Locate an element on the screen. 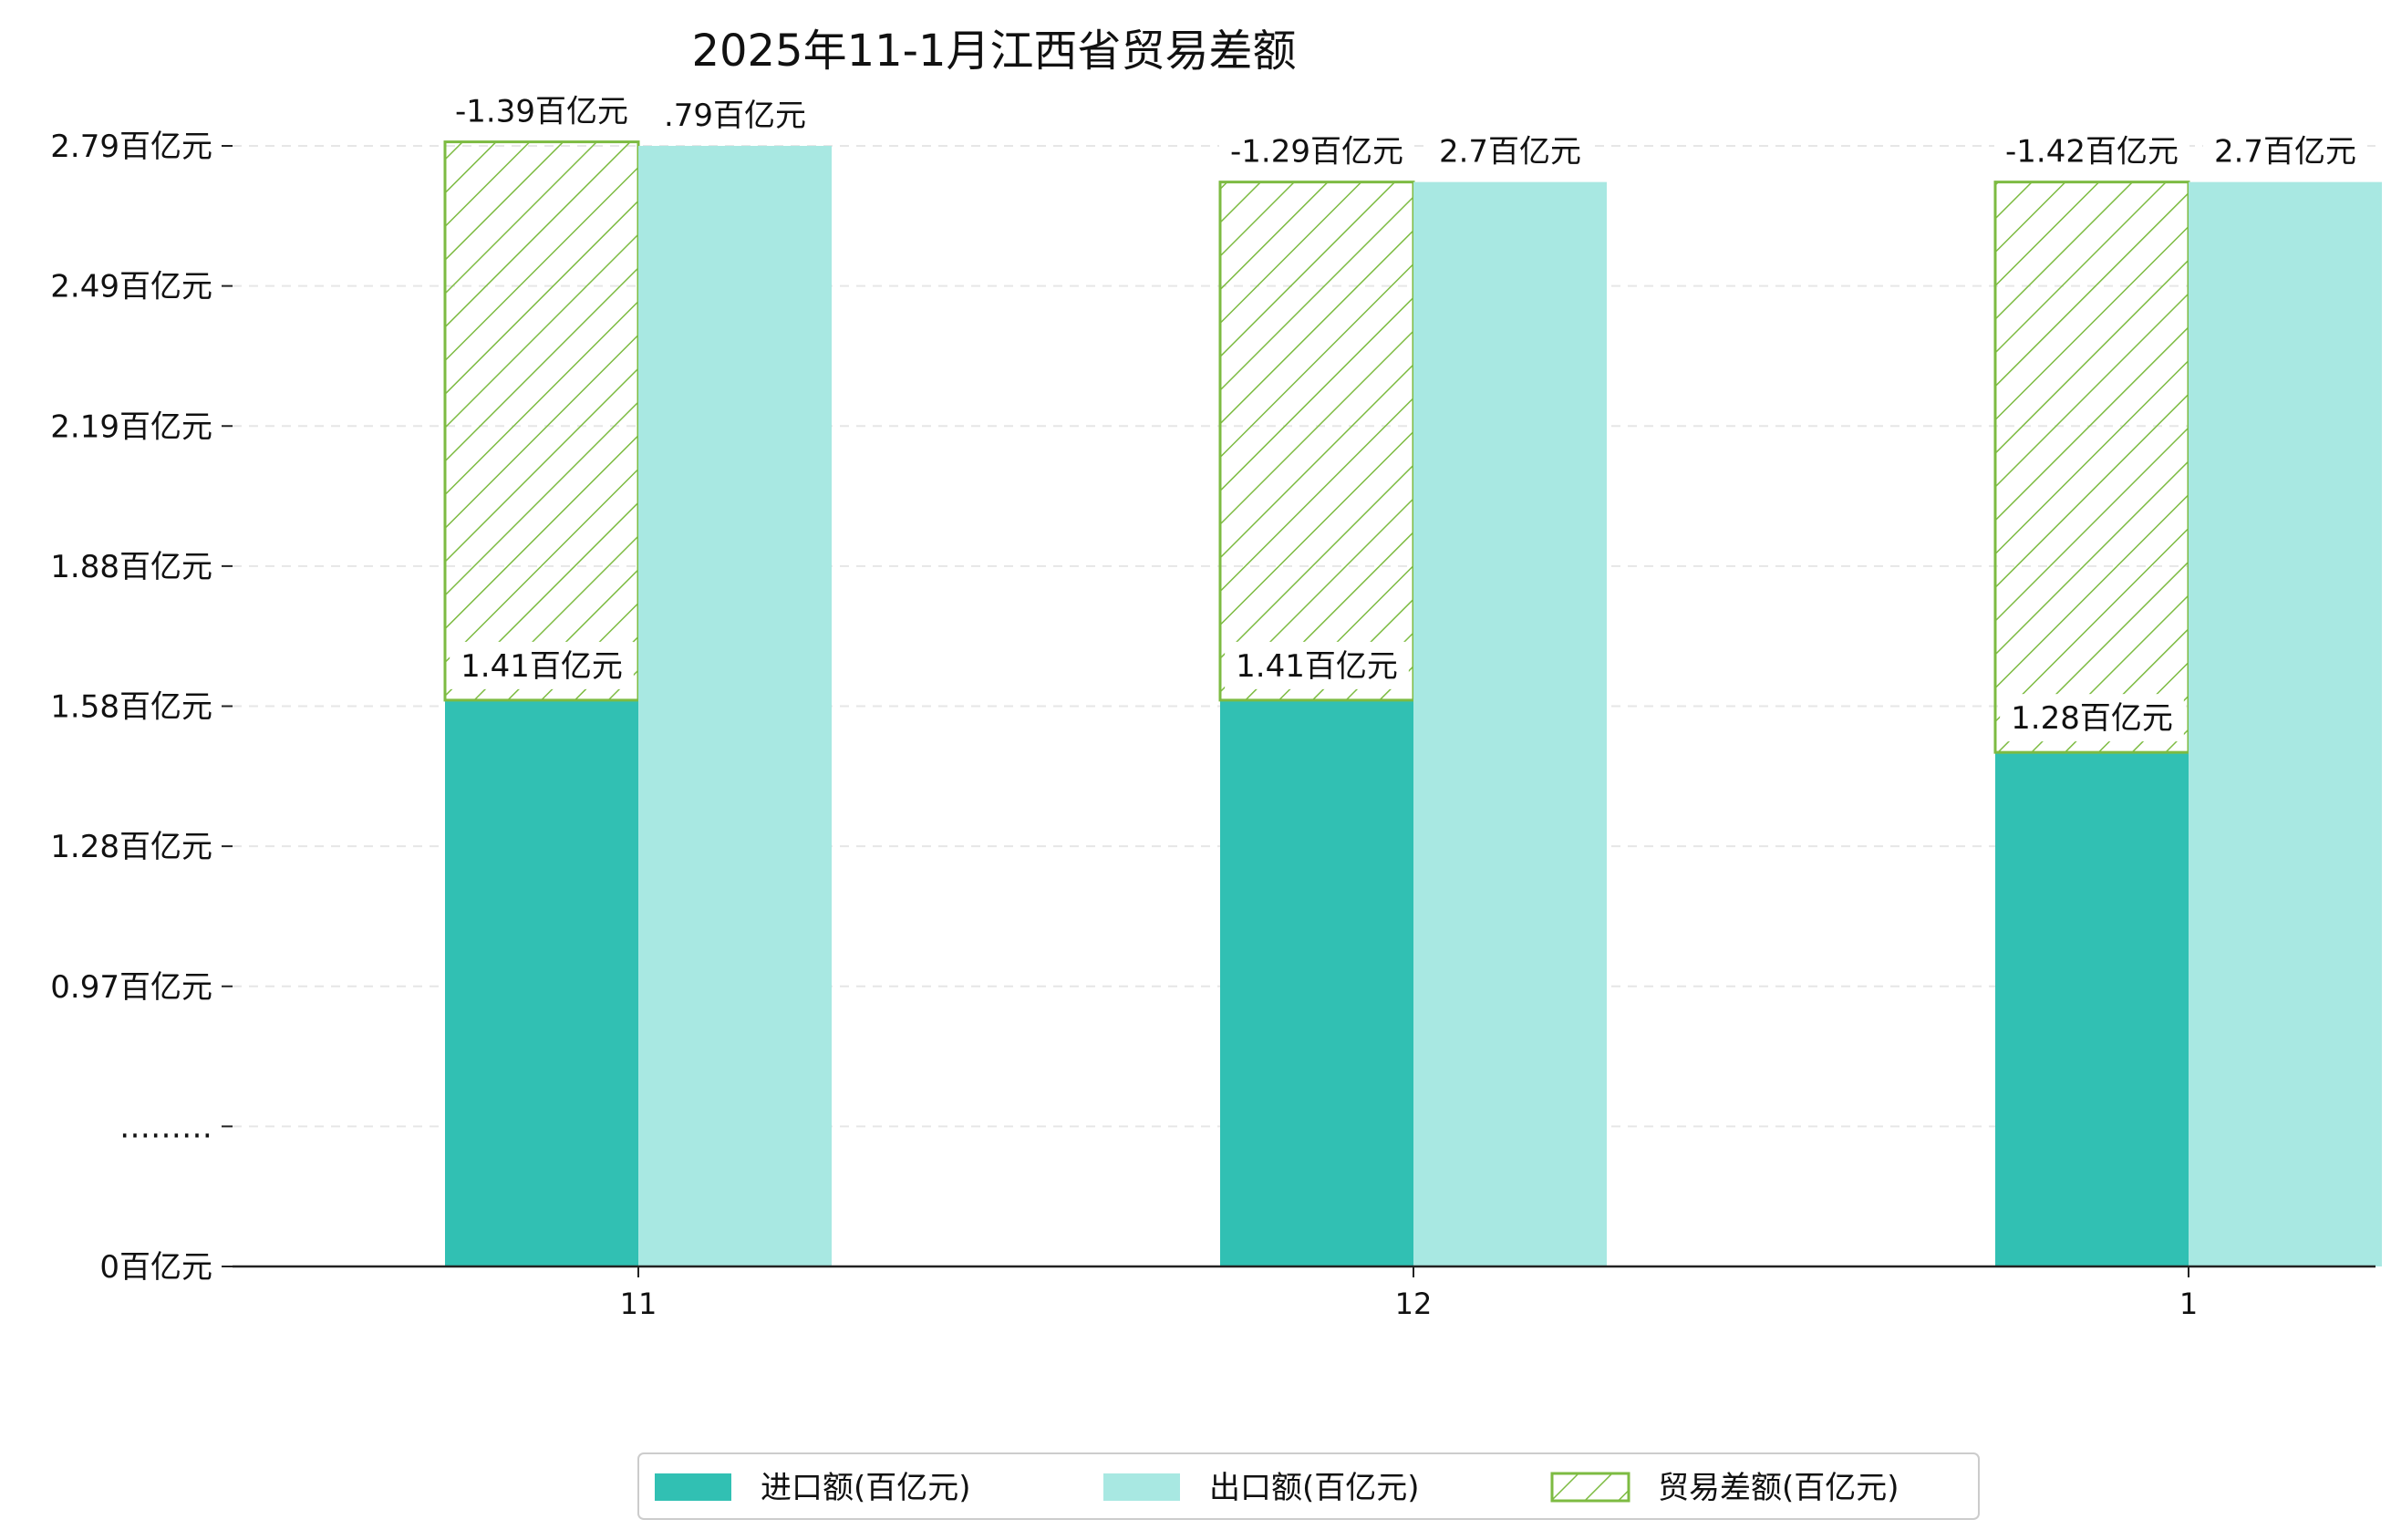  legend: 进口额(百亿元) 出口额(百亿元) 贸易差额(百亿元) is located at coordinates (1309, 1486).